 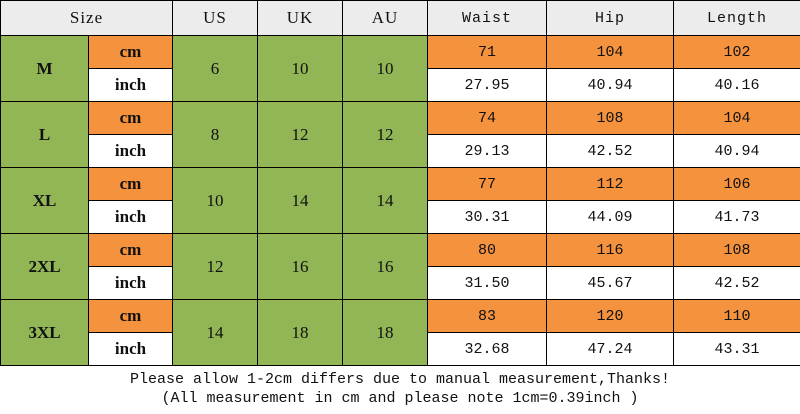 I want to click on inch-value: 43.31, so click(x=736, y=349).